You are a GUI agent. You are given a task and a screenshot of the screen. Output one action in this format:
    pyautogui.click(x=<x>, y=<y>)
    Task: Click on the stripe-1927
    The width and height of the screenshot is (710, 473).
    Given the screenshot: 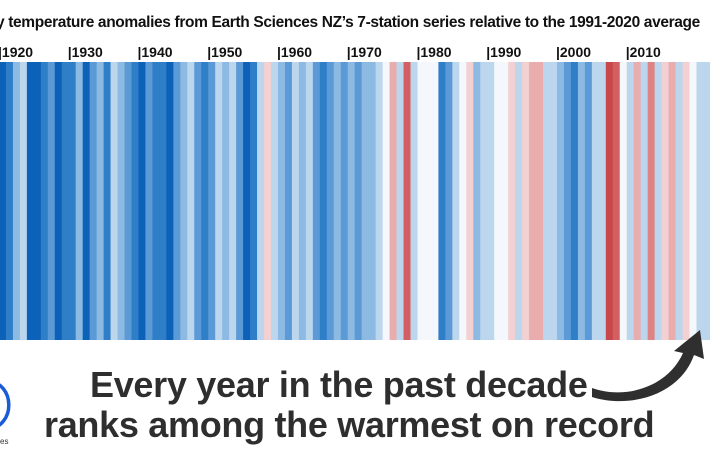 What is the action you would take?
    pyautogui.click(x=51, y=201)
    